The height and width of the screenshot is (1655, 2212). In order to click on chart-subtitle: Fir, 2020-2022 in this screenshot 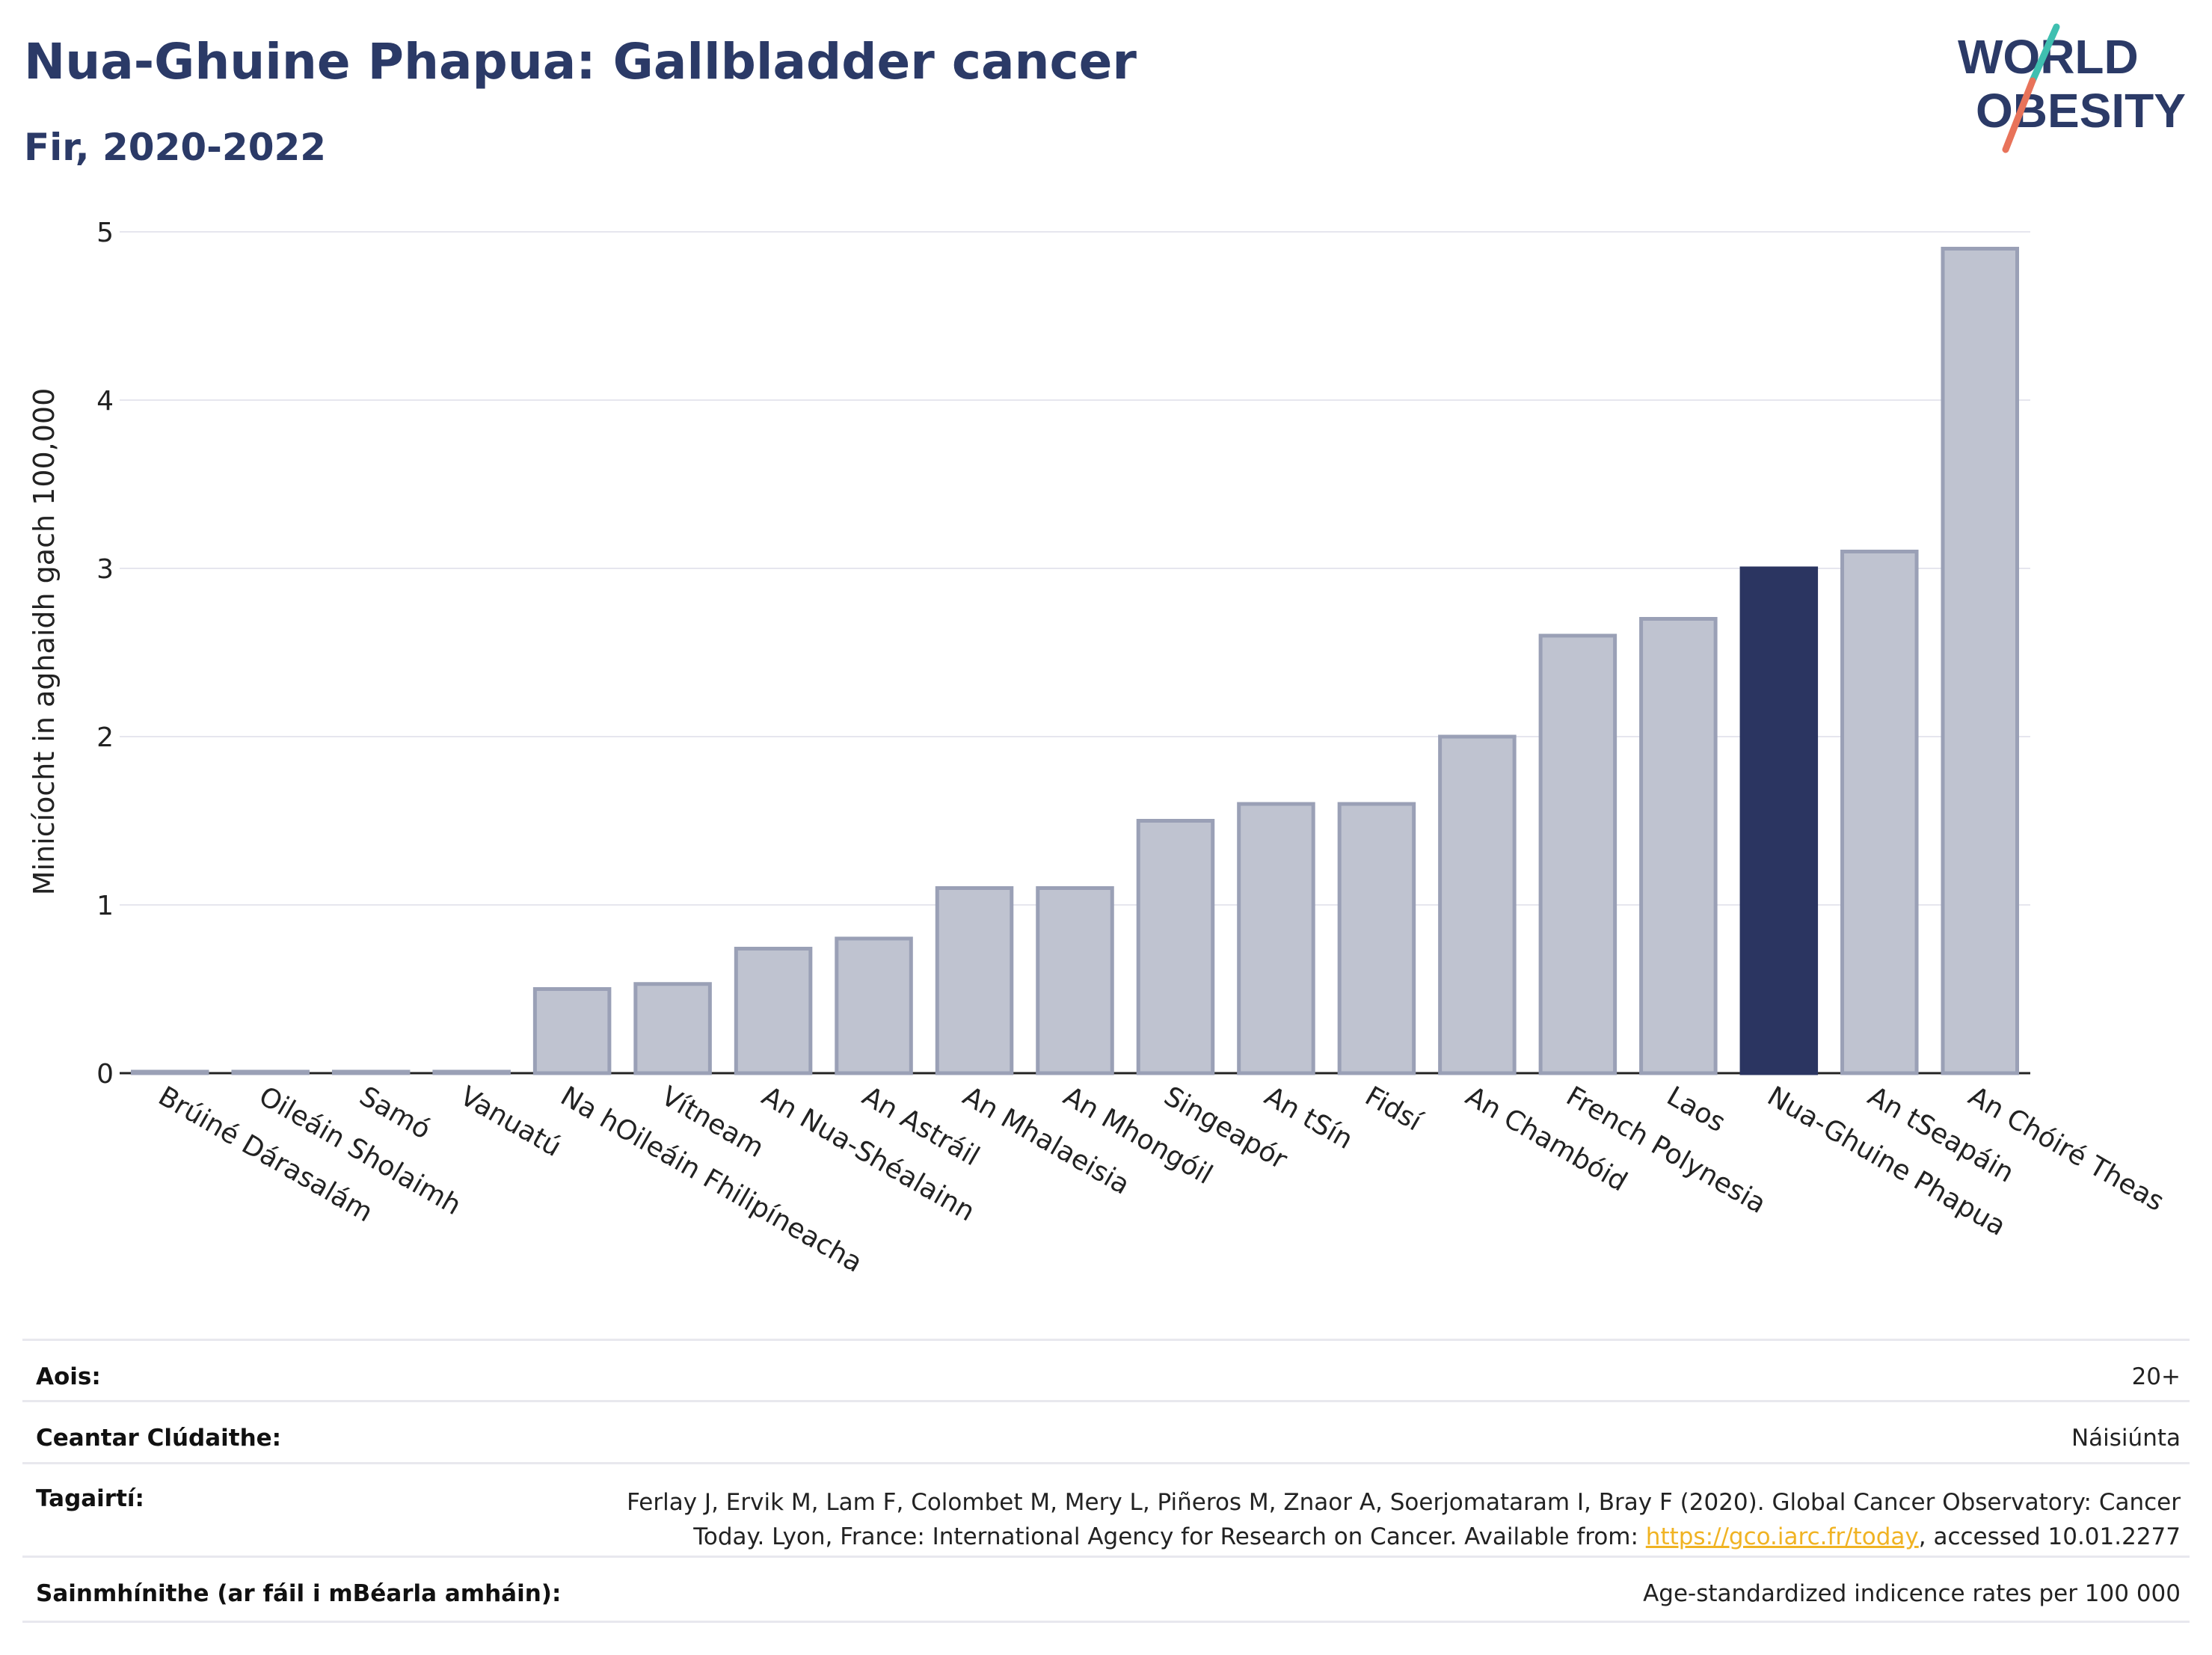, I will do `click(175, 147)`.